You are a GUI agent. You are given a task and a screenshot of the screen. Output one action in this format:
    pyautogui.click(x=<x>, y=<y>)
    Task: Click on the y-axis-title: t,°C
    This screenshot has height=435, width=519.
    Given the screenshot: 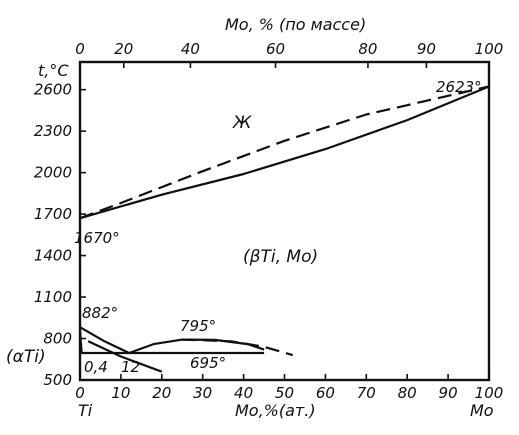 What is the action you would take?
    pyautogui.click(x=53, y=70)
    